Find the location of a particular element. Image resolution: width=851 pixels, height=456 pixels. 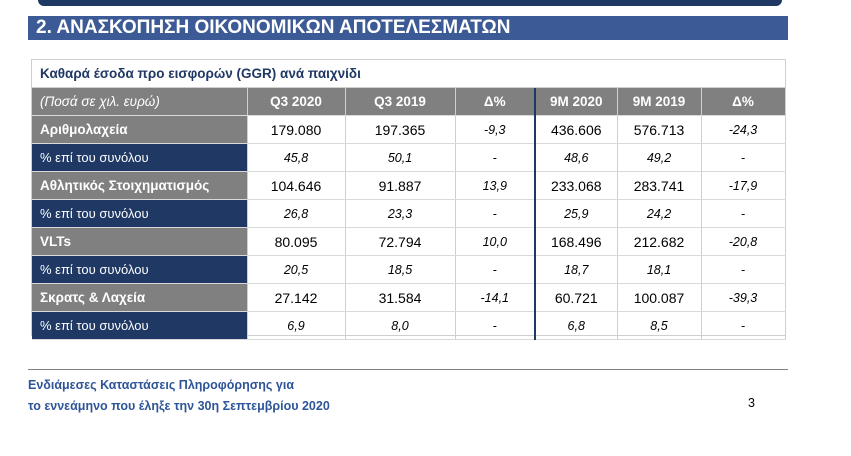

table-cell: -9,3 is located at coordinates (495, 129).